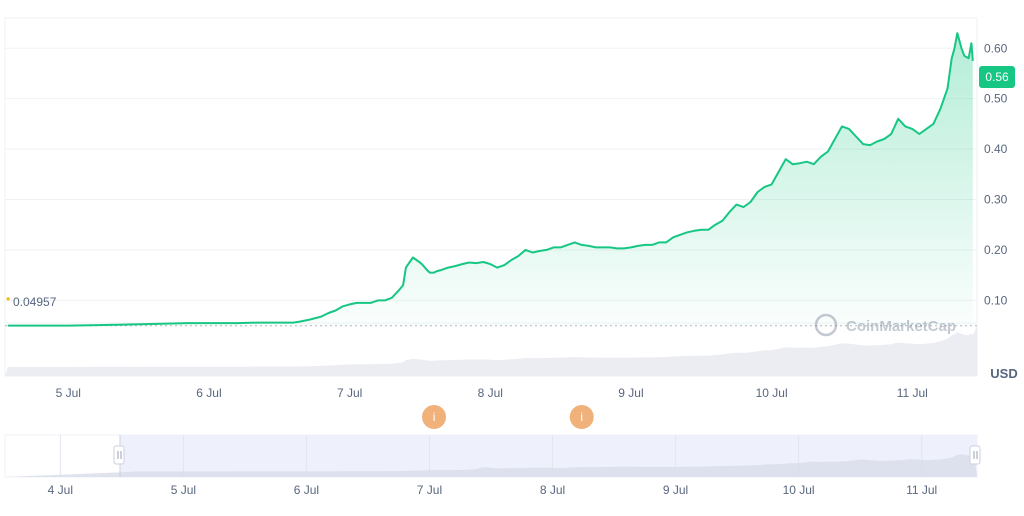  Describe the element at coordinates (429, 490) in the screenshot. I see `navigator-x-tick-label: 7 Jul` at that location.